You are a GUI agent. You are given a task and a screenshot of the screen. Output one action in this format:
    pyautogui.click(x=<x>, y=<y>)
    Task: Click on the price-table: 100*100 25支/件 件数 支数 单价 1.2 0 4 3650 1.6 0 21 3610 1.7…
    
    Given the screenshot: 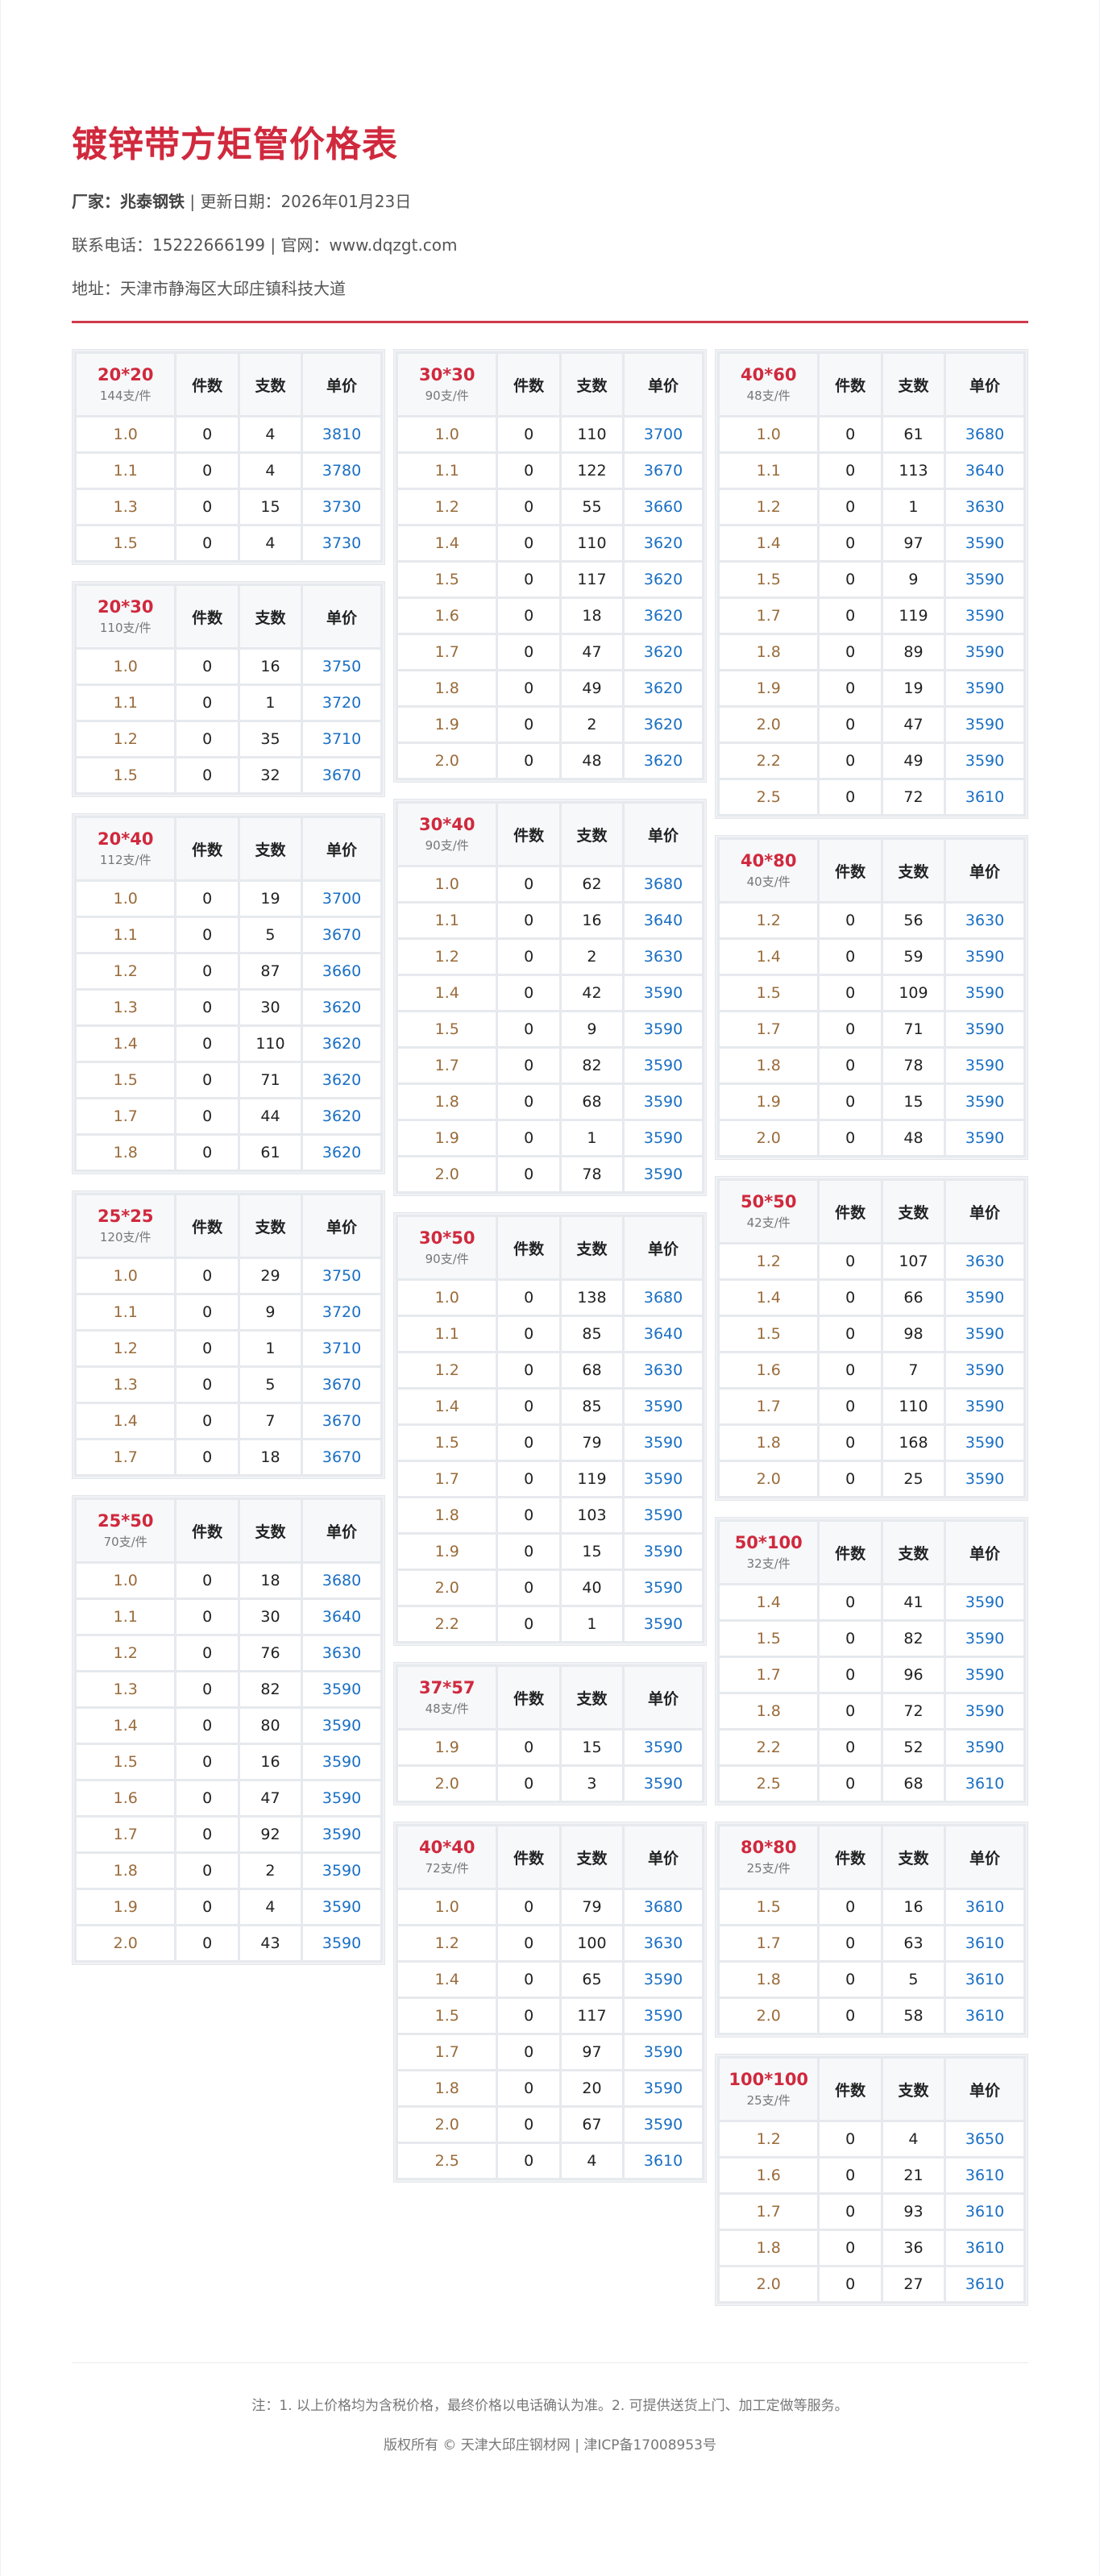 What is the action you would take?
    pyautogui.click(x=872, y=2180)
    